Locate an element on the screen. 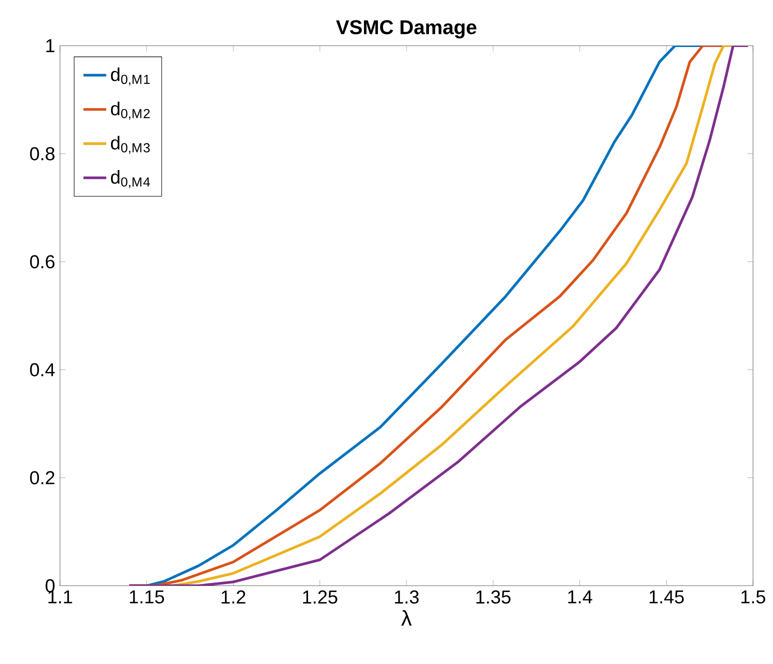  legend-label: d$_{0,M4}$ is located at coordinates (130, 179).